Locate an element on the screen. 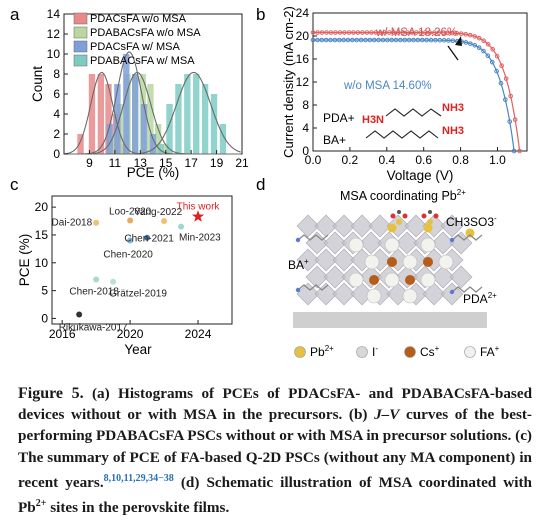 The image size is (546, 532). label-ba-plus: BA+ is located at coordinates (298, 264).